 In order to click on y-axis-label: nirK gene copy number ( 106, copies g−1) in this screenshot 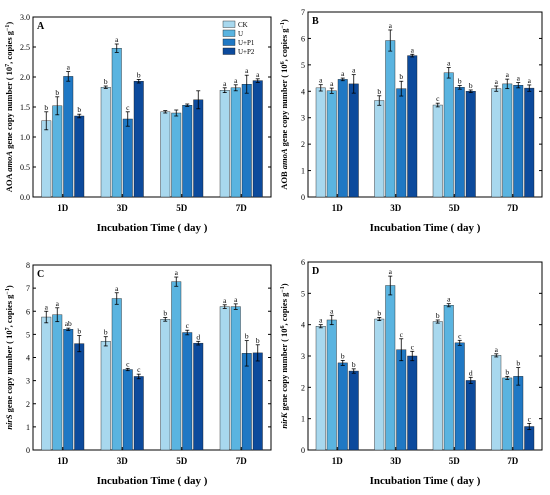, I will do `click(284, 355)`.